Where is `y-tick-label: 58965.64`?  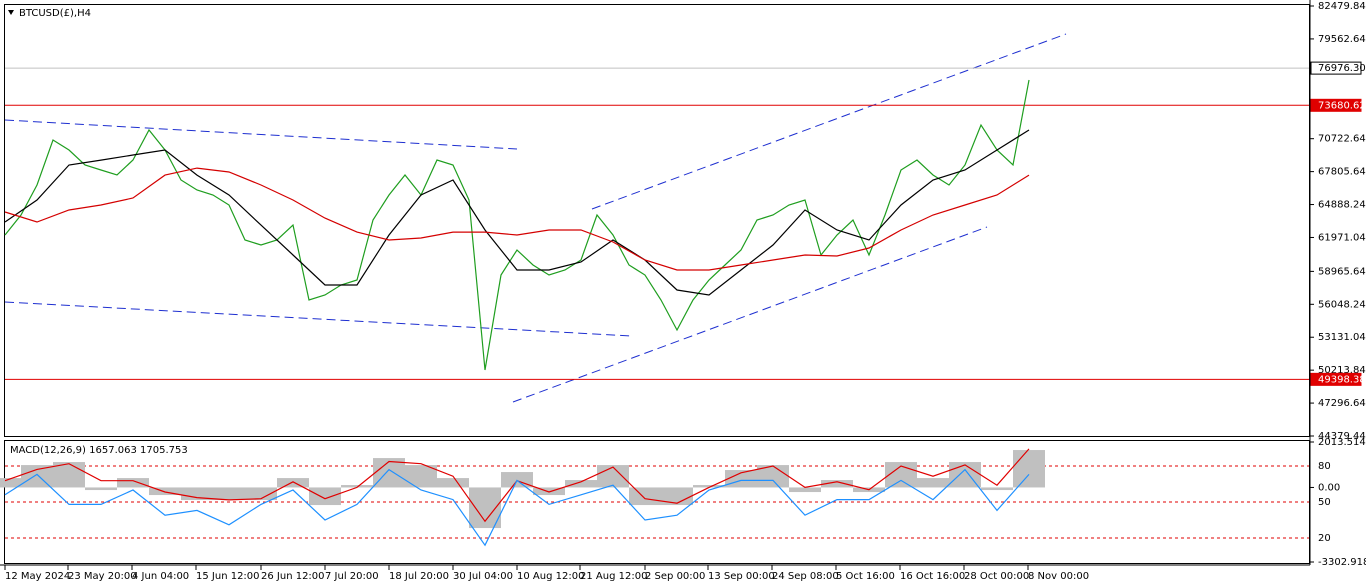
y-tick-label: 58965.64 is located at coordinates (1342, 271).